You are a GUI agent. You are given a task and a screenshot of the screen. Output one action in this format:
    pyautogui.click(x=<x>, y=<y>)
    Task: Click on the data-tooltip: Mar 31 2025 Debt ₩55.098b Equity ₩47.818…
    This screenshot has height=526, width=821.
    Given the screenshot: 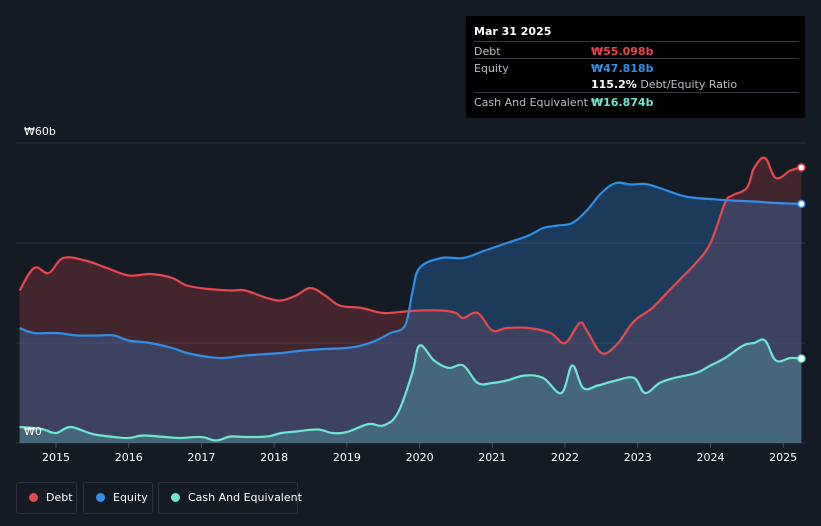 What is the action you would take?
    pyautogui.click(x=635, y=67)
    